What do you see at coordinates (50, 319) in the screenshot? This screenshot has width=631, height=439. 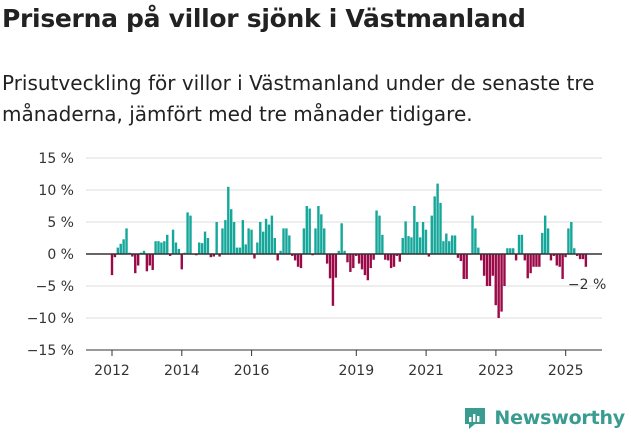 I see `y-tick-label: −10 %` at bounding box center [50, 319].